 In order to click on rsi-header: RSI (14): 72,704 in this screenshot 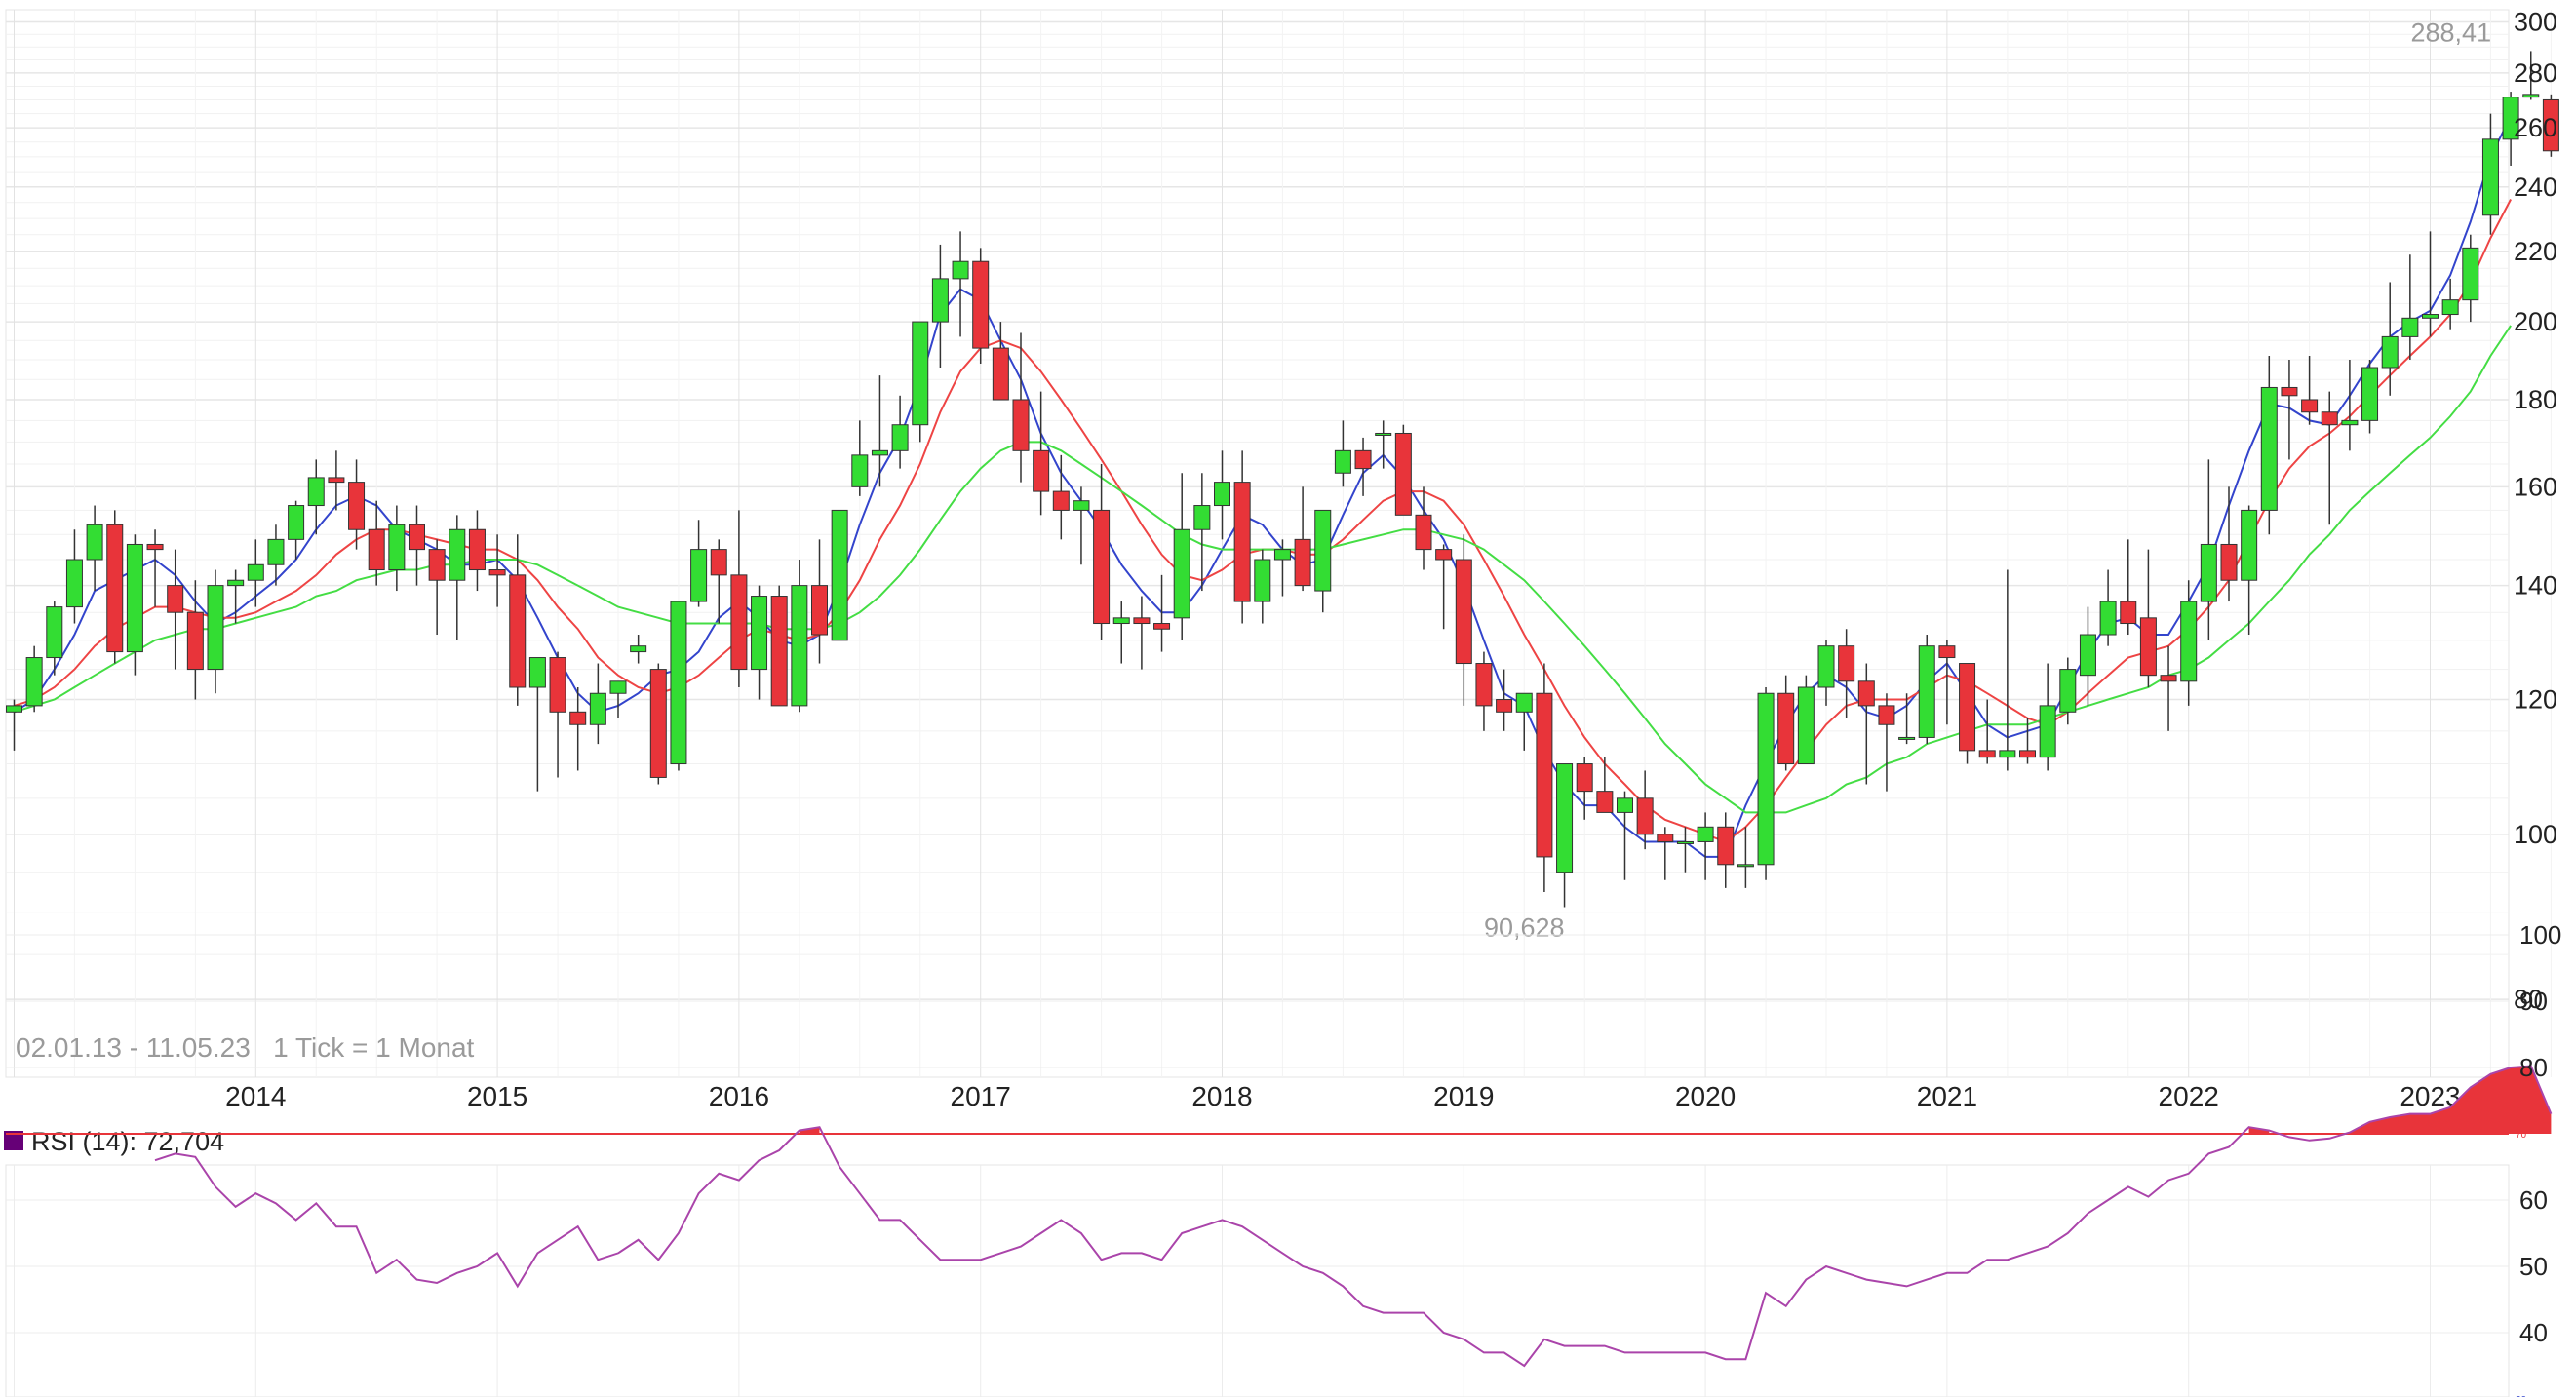, I will do `click(114, 1141)`.